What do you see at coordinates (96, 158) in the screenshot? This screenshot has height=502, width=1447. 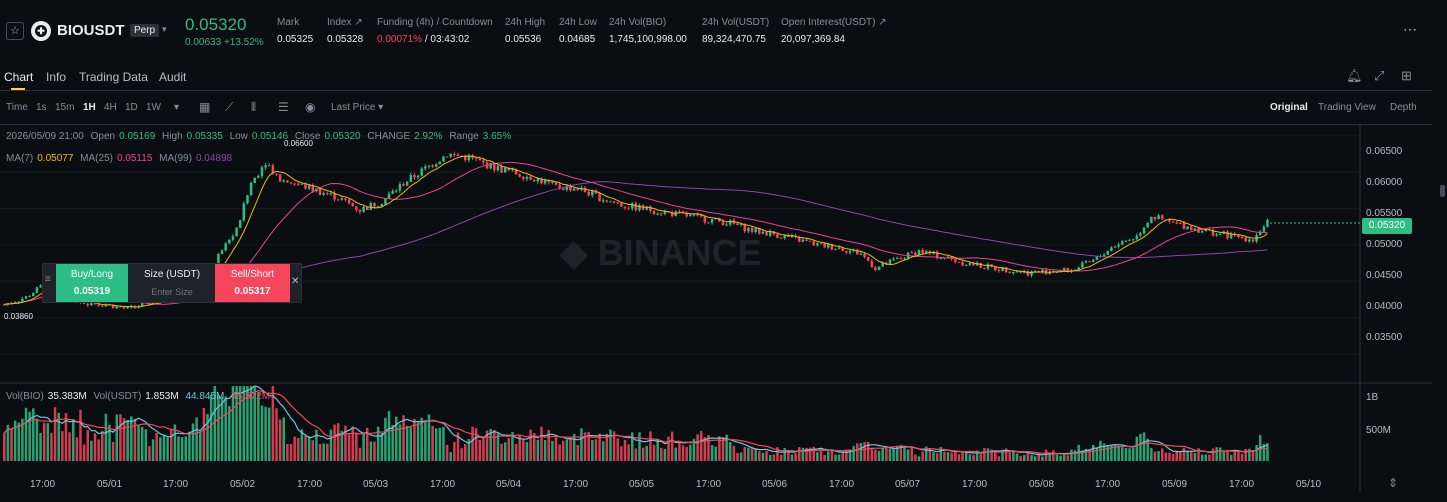 I see `ma25-label: MA(25)` at bounding box center [96, 158].